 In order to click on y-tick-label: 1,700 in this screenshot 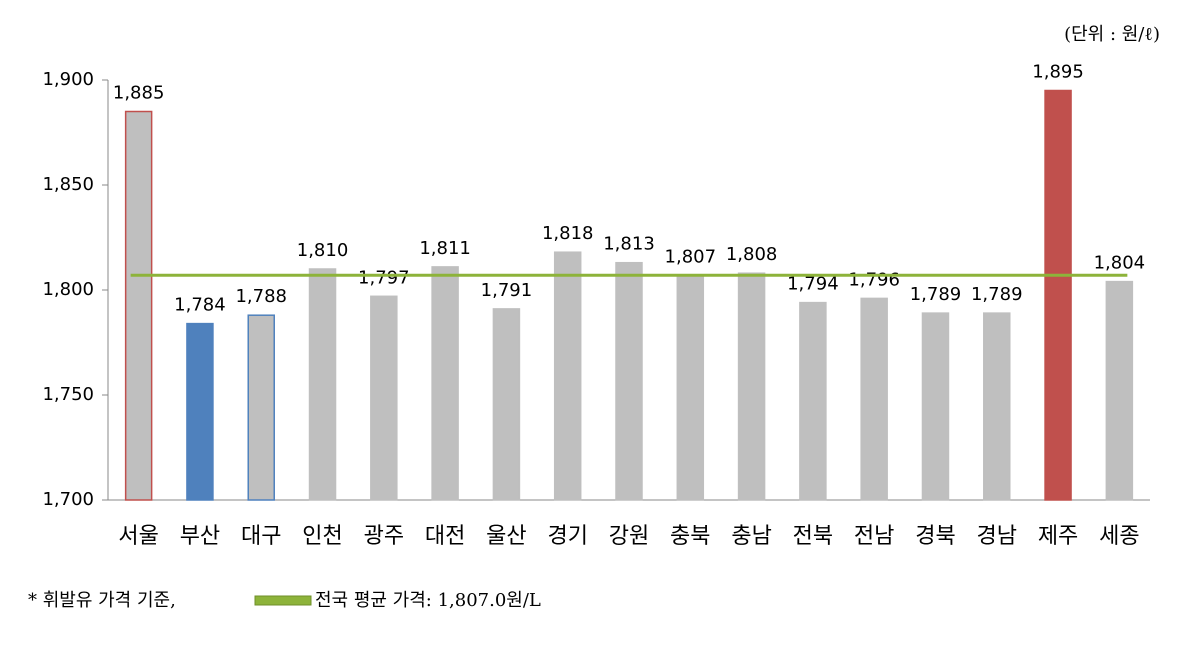, I will do `click(68, 499)`.